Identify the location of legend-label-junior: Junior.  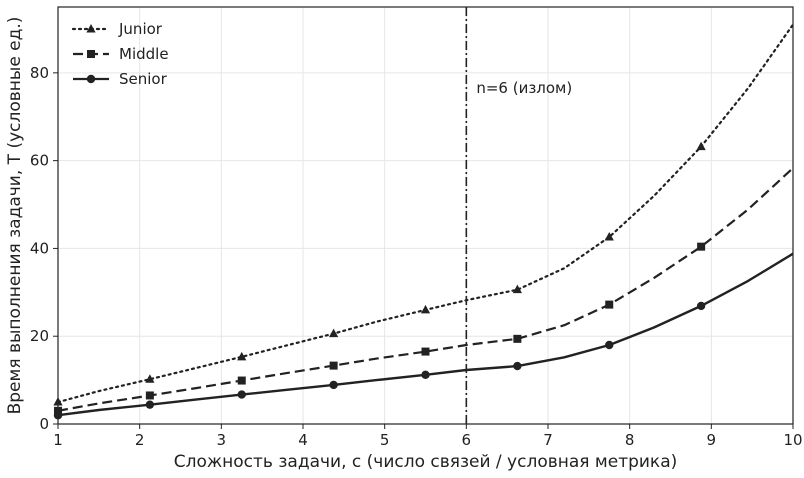
(140, 29).